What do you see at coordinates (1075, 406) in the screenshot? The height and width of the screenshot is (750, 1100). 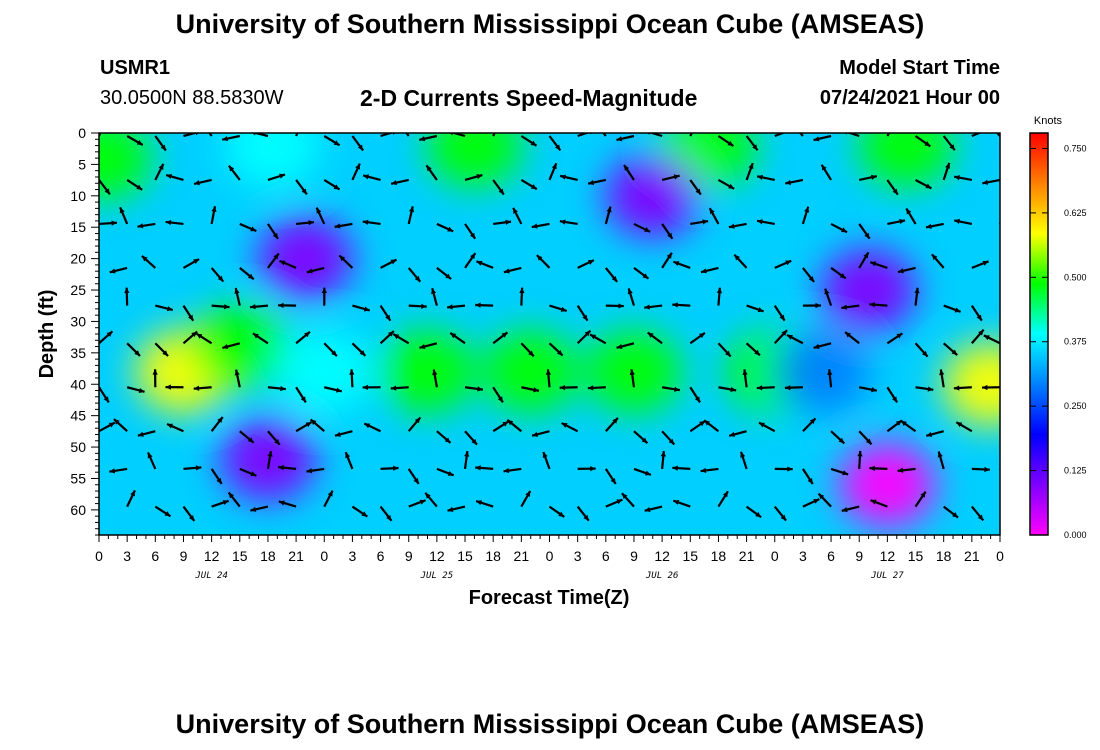 I see `colorbar-tick-label: 0.250` at bounding box center [1075, 406].